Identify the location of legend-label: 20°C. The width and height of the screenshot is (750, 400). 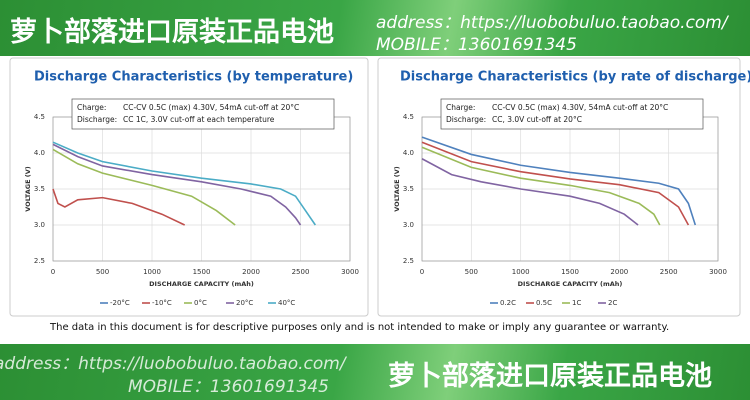
(244, 303).